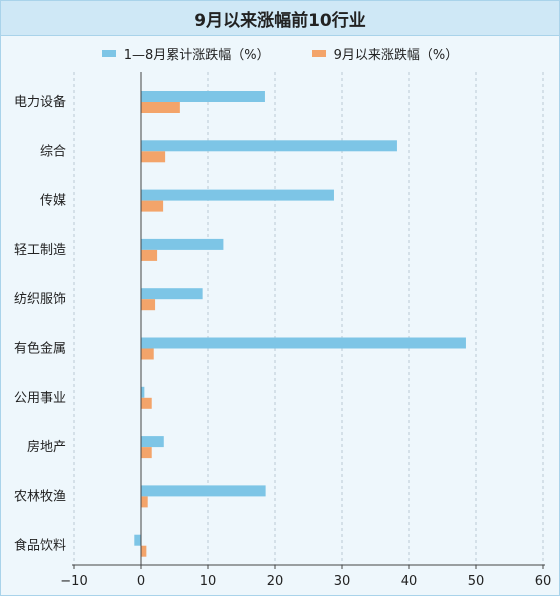 The height and width of the screenshot is (596, 560). What do you see at coordinates (396, 55) in the screenshot?
I see `legend-label-series-2: 9月以来涨跌幅（%）` at bounding box center [396, 55].